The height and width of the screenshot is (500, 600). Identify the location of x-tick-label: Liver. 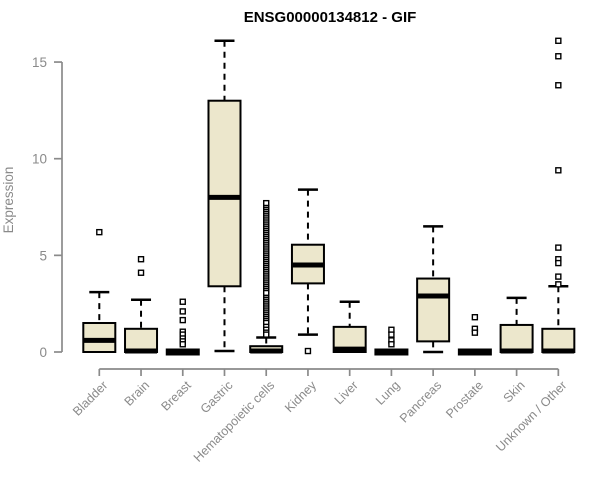
(346, 392).